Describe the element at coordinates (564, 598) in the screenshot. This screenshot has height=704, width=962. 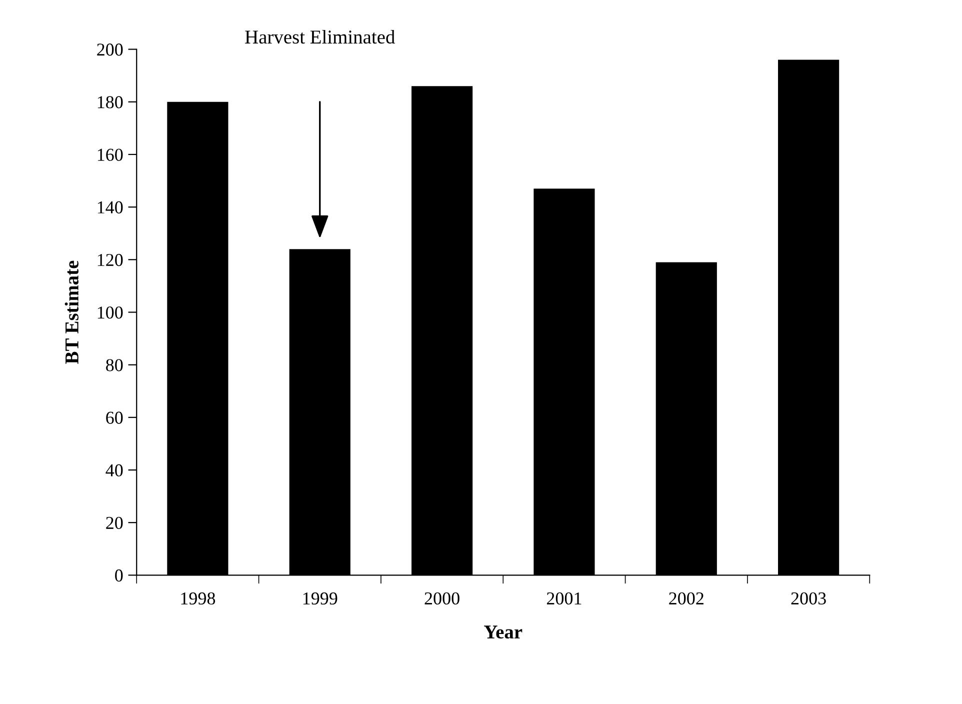
I see `x-tick-label: 2001` at that location.